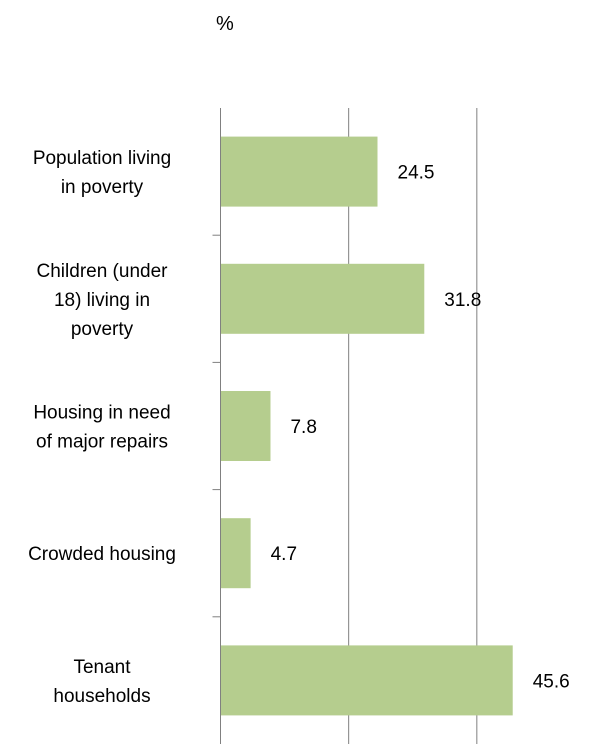 Image resolution: width=599 pixels, height=744 pixels. What do you see at coordinates (102, 187) in the screenshot?
I see `category-label-line: in poverty` at bounding box center [102, 187].